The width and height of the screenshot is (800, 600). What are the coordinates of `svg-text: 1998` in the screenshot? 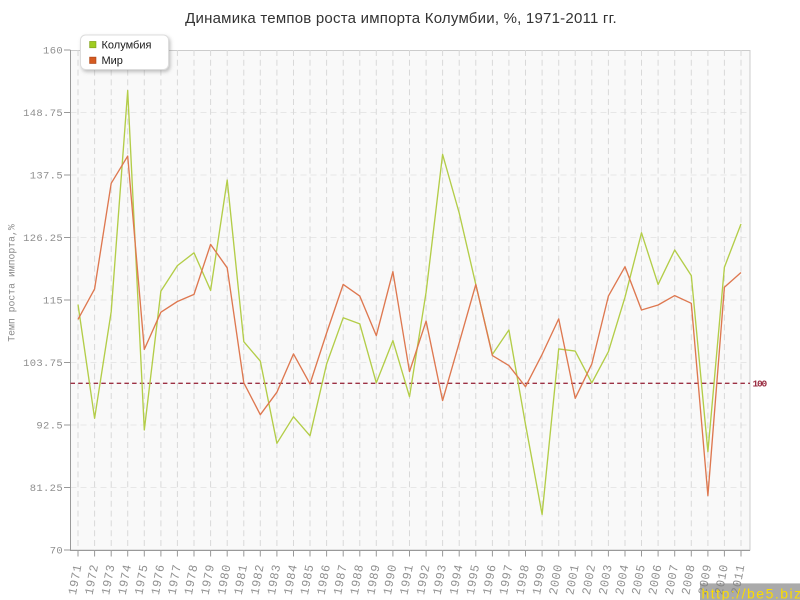 It's located at (523, 579).